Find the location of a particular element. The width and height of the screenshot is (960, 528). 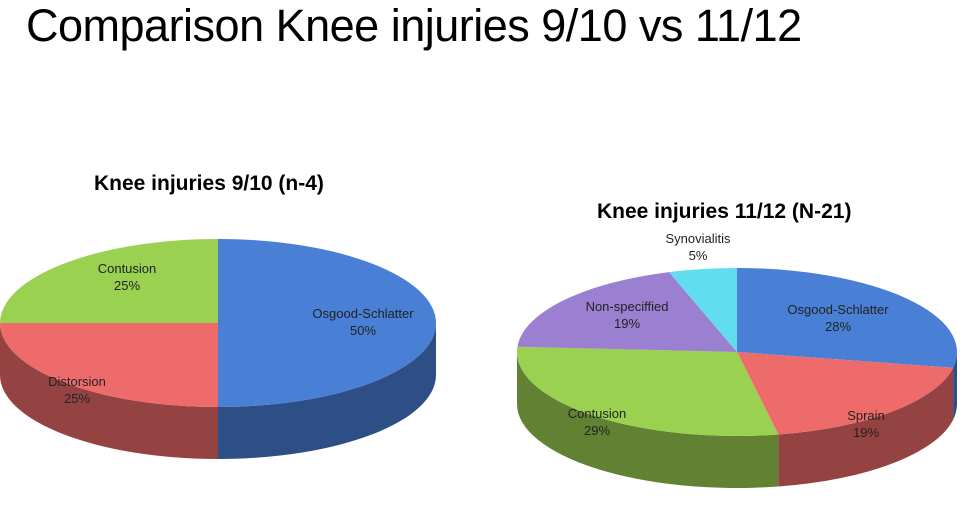

slice-label: Synovialitis is located at coordinates (698, 238).